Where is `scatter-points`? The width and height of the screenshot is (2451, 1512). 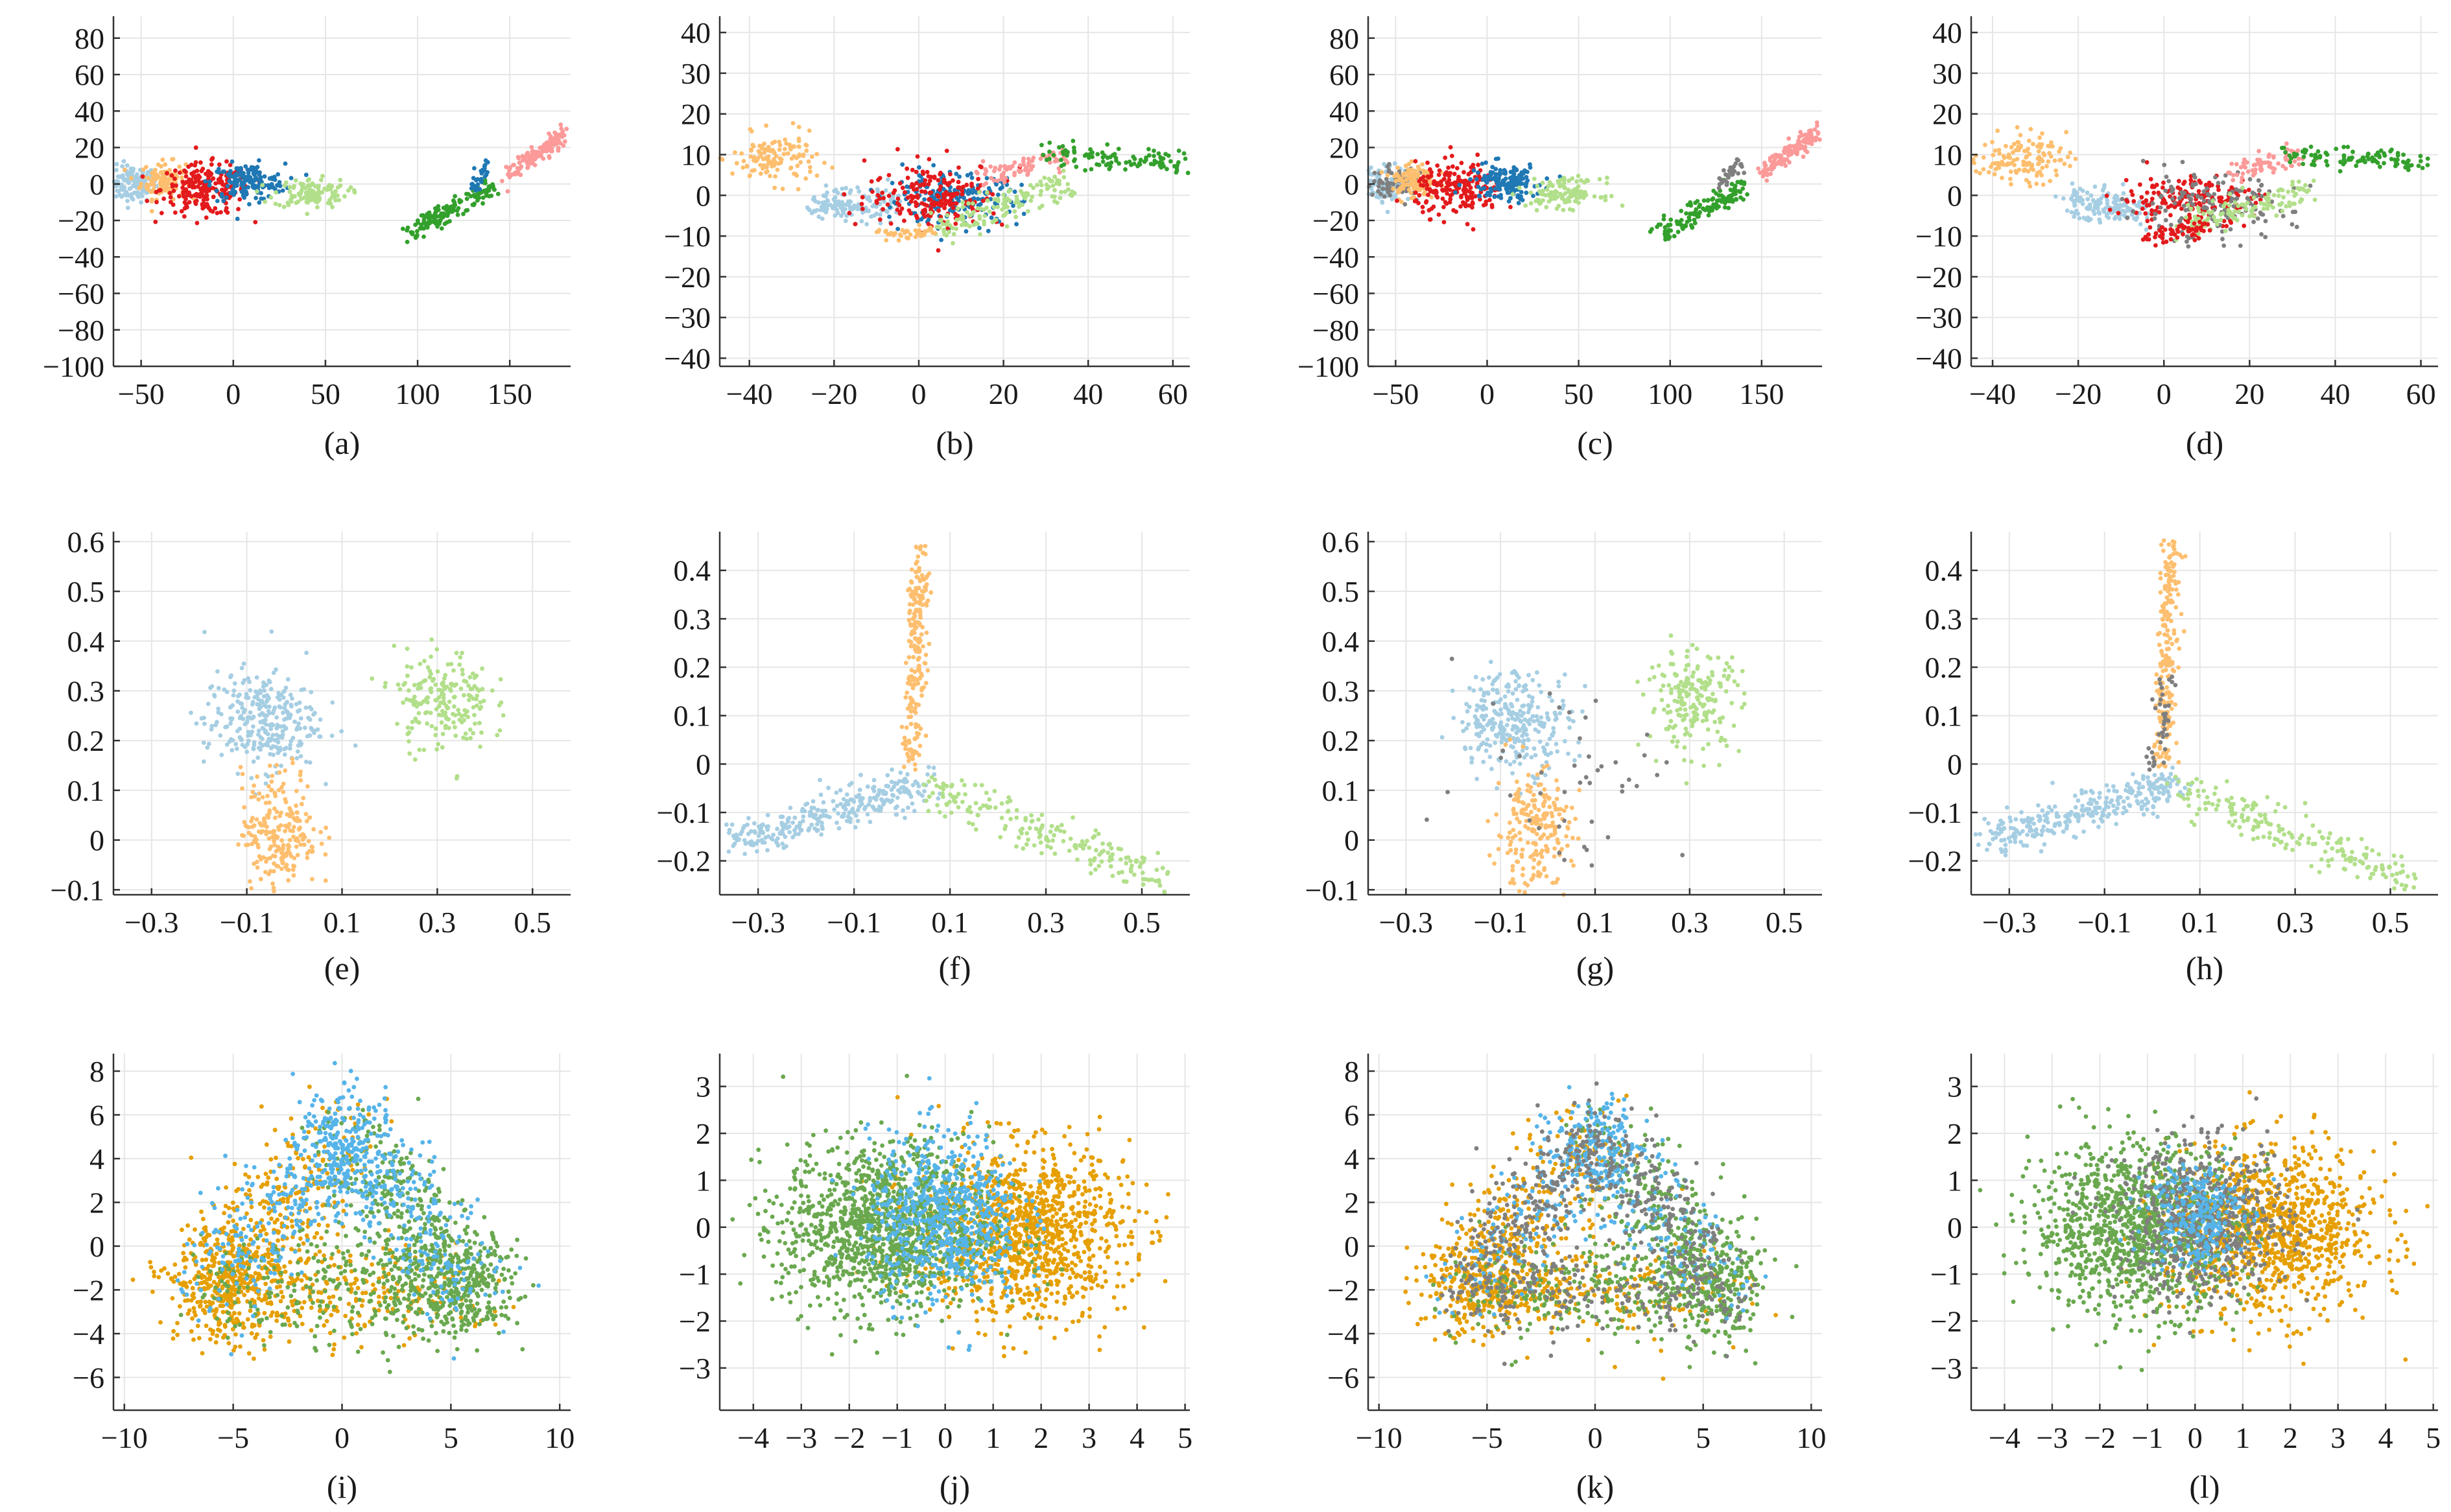 scatter-points is located at coordinates (2200, 186).